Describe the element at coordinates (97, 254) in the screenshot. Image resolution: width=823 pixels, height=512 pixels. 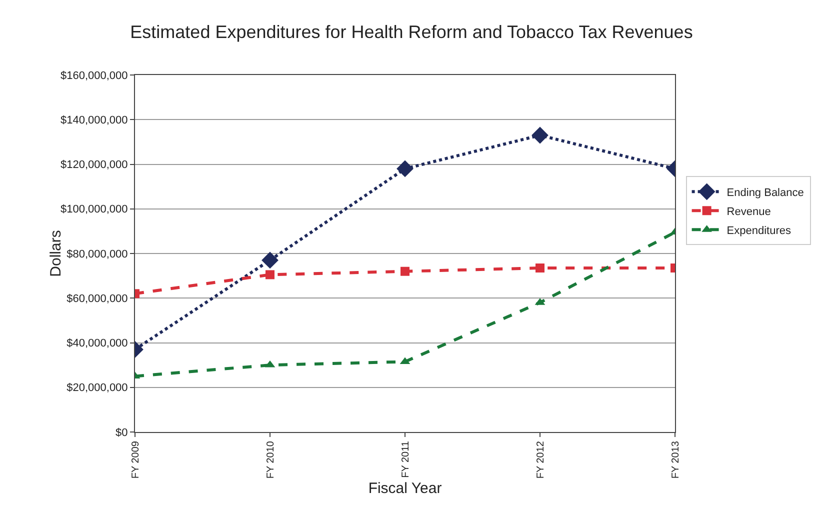
I see `y-tick-label: $80,000,000` at that location.